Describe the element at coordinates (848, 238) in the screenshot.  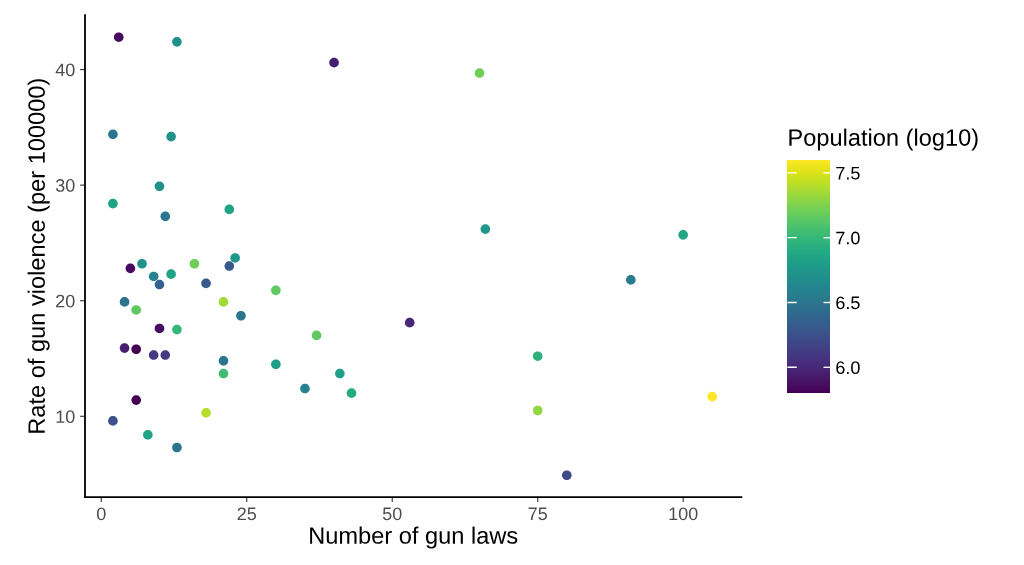
I see `color-bar-label: 7.0` at that location.